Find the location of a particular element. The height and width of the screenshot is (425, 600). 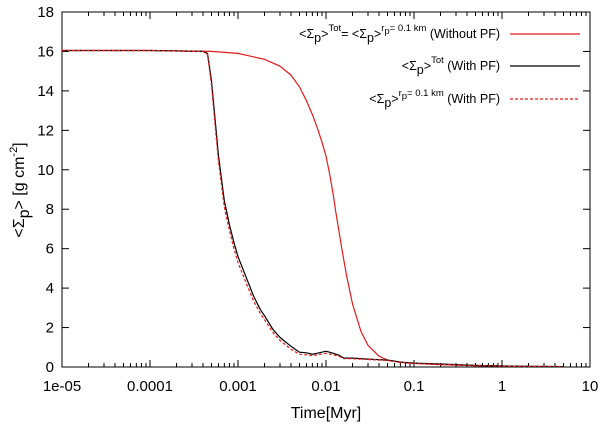

y-tick-label: 2 is located at coordinates (50, 328).